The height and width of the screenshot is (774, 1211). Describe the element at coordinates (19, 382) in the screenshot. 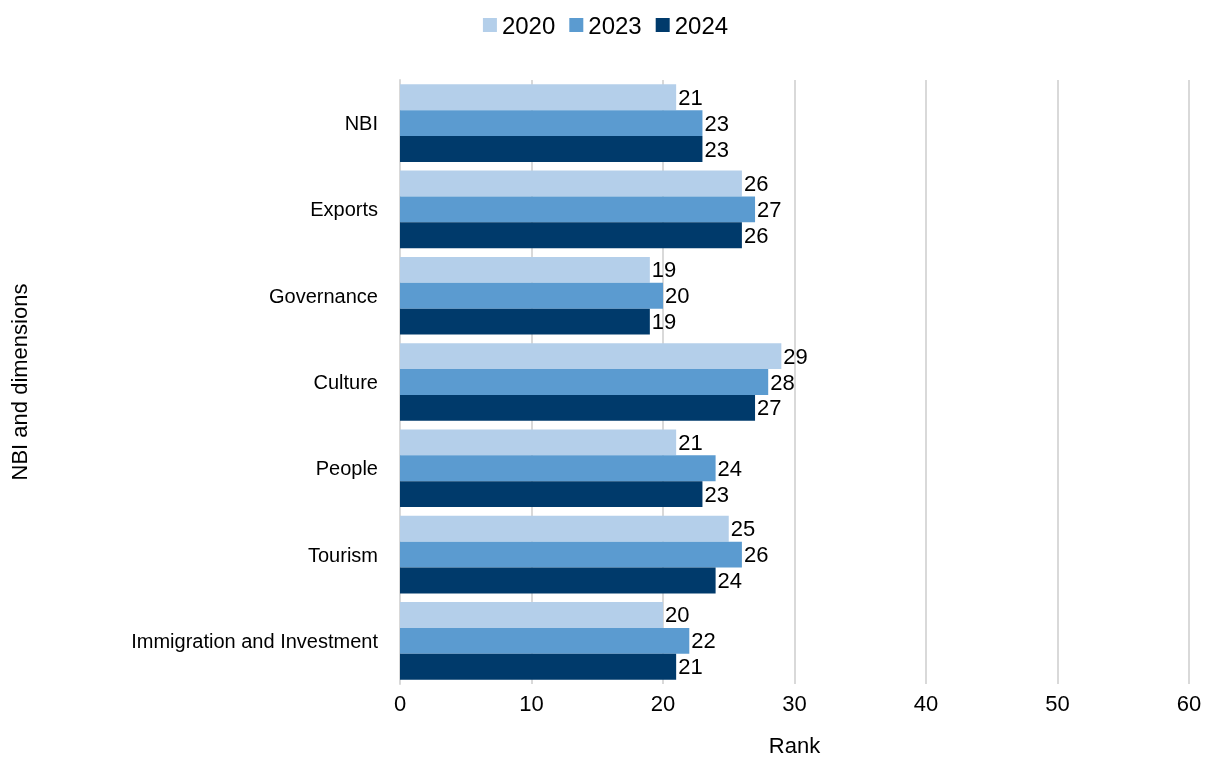

I see `y-axis-title: NBI and dimensions` at that location.